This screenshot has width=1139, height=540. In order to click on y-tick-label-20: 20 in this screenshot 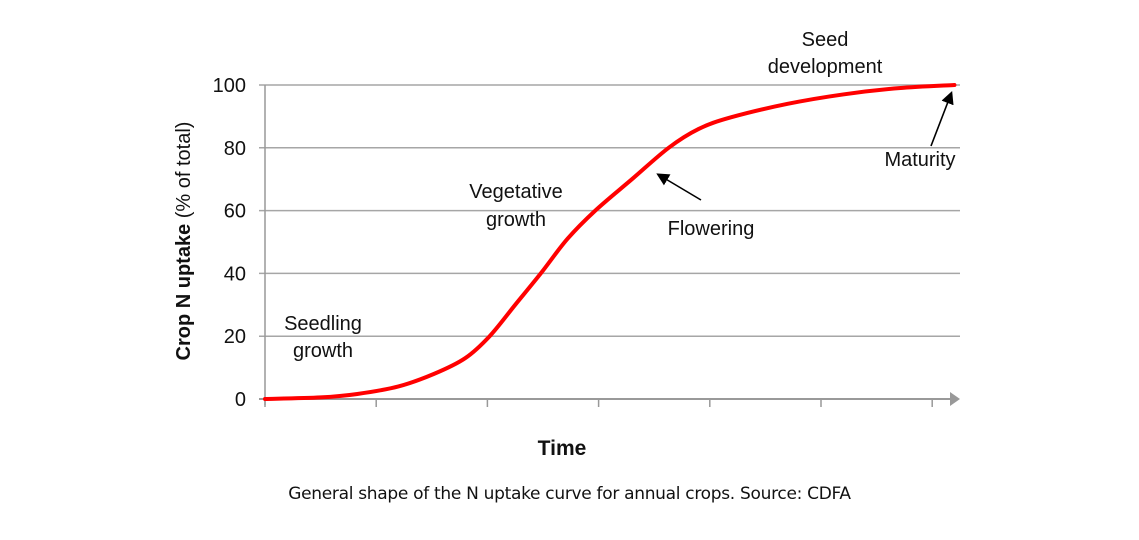, I will do `click(235, 337)`.